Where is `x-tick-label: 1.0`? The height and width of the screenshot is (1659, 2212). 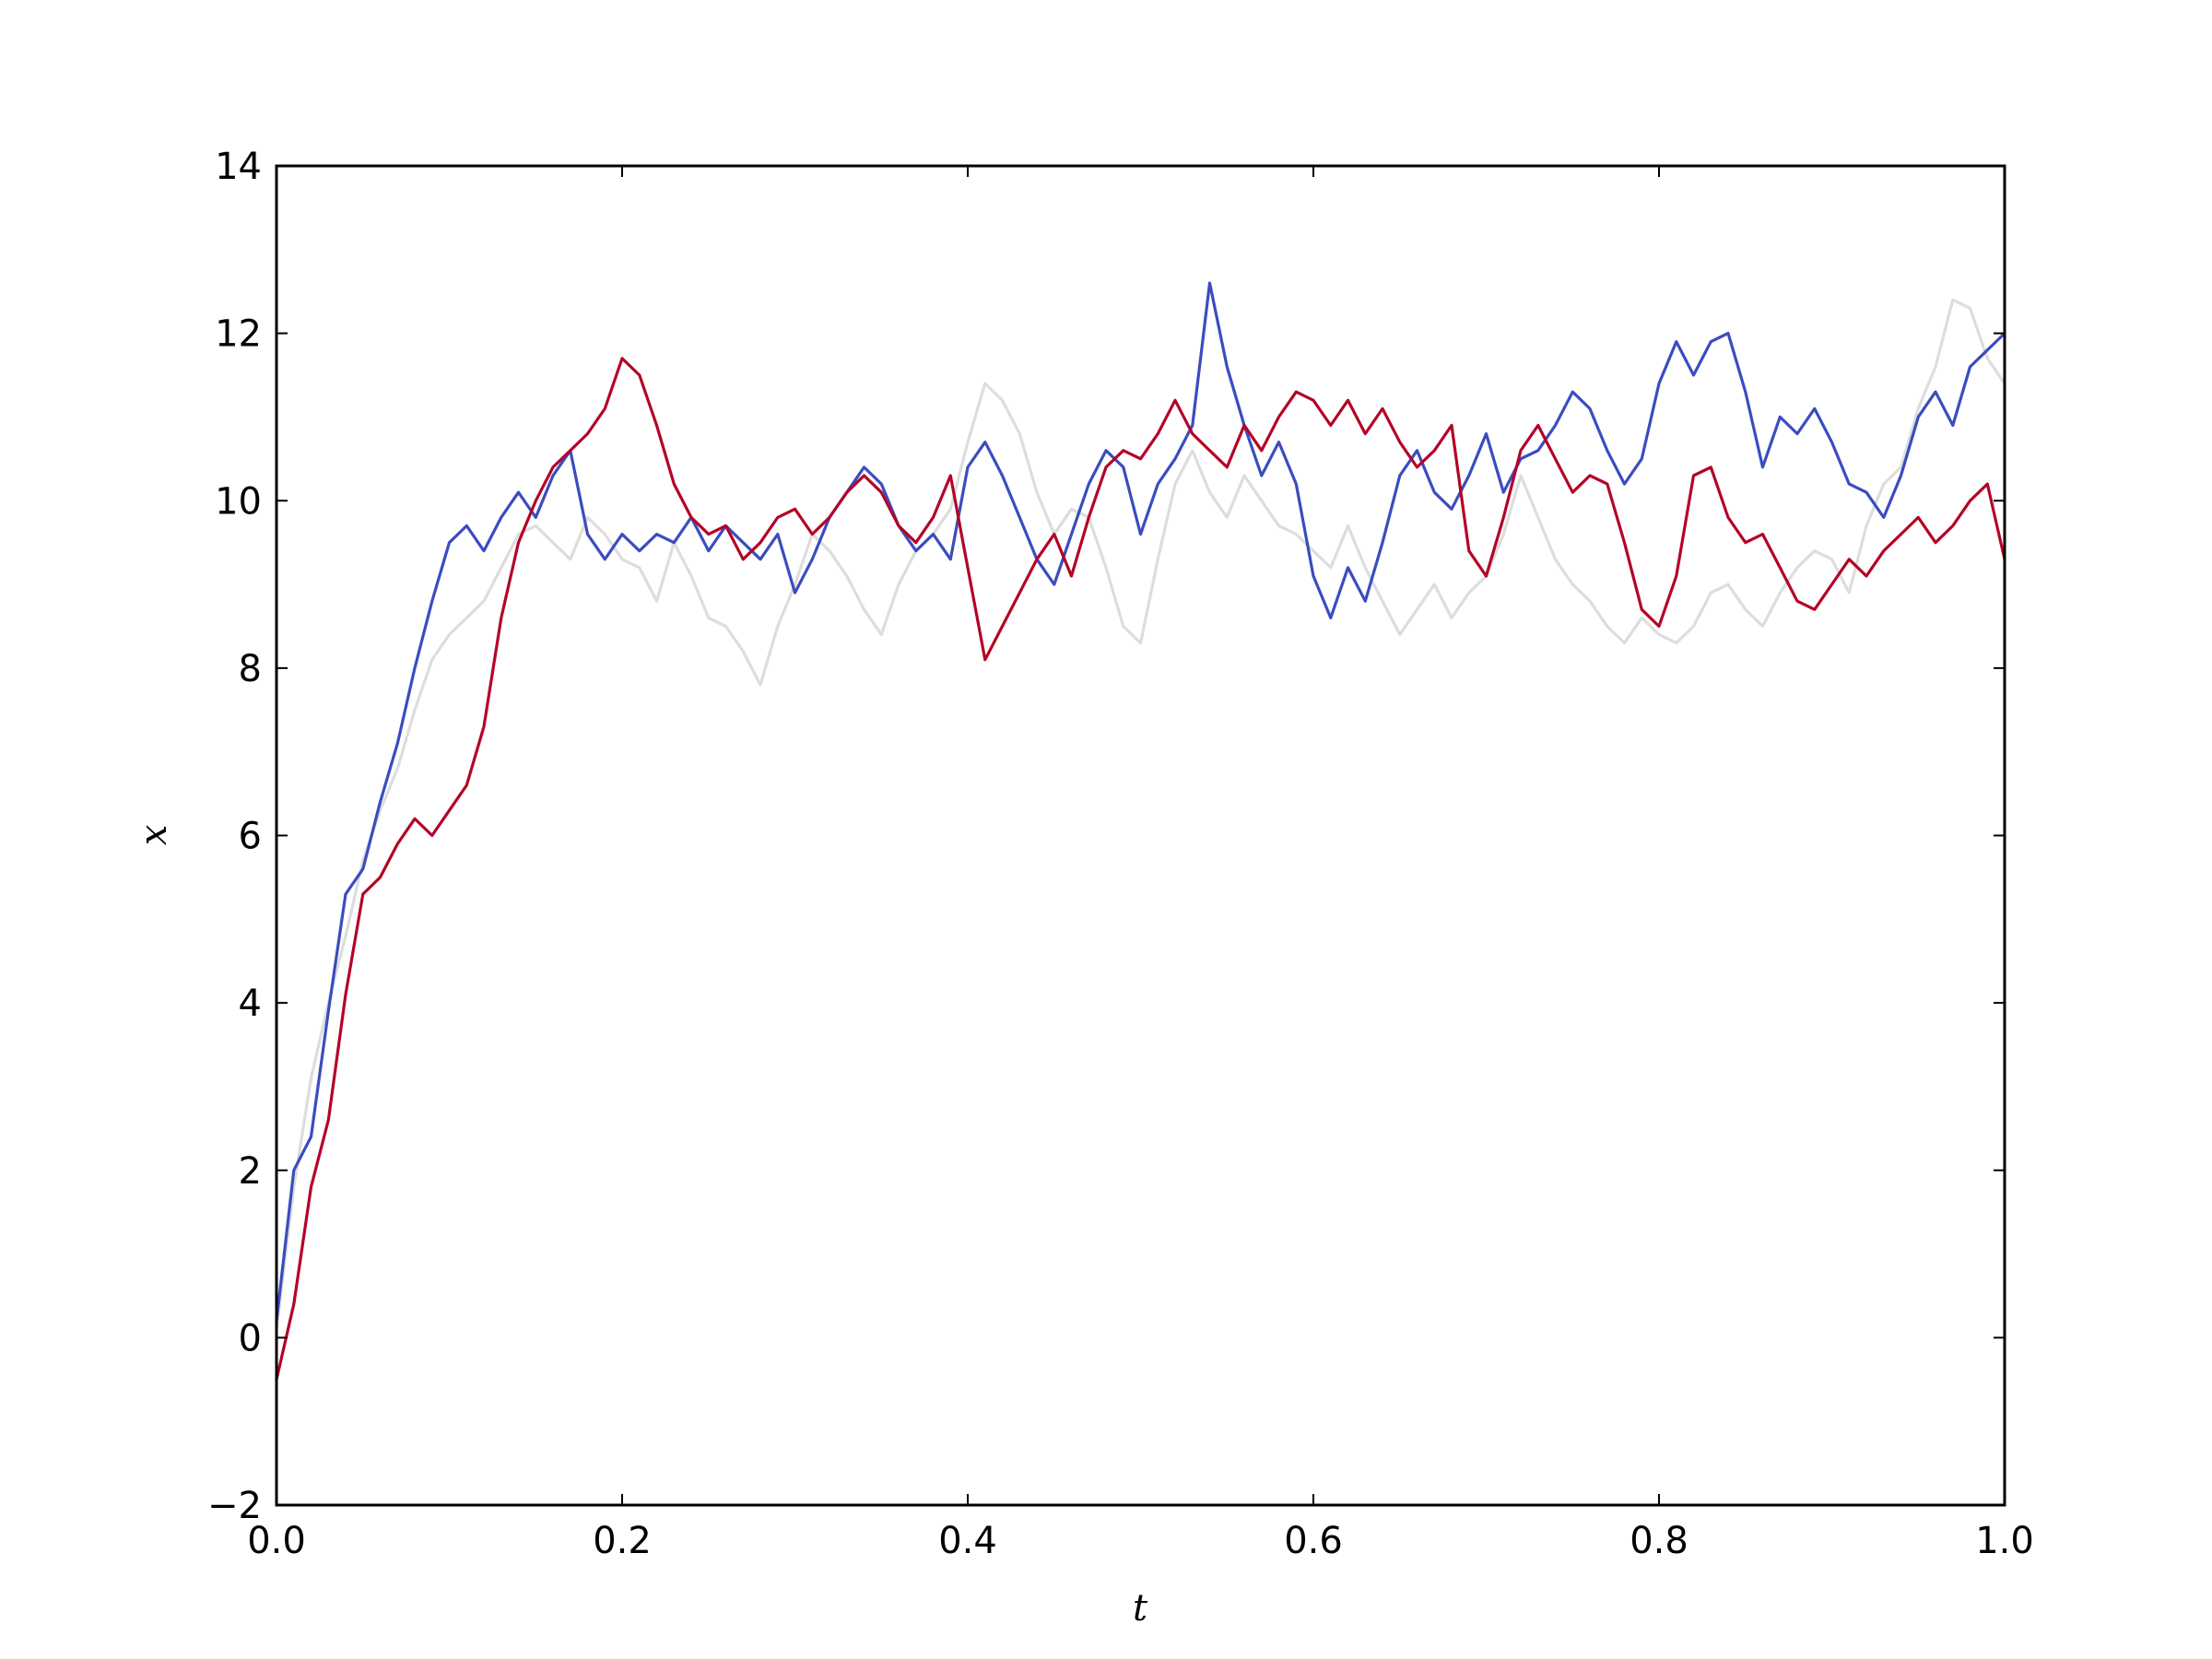
x-tick-label: 1.0 is located at coordinates (2004, 1541).